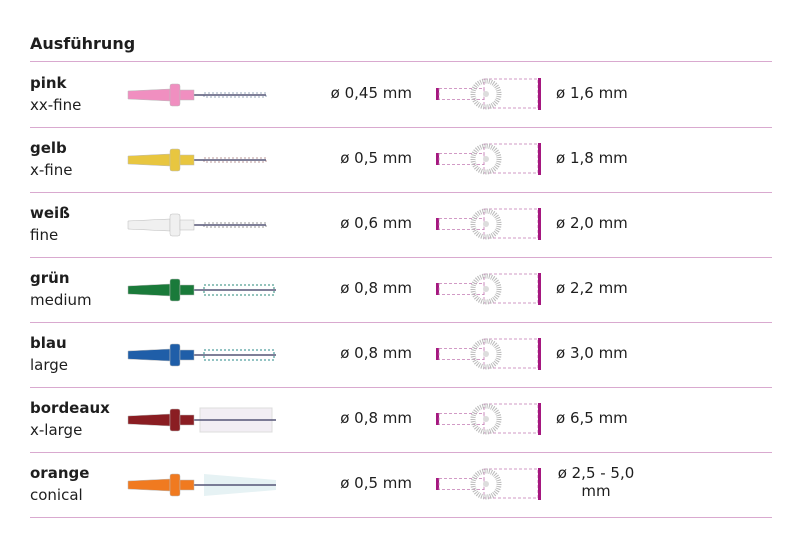 This screenshot has width=800, height=546. Describe the element at coordinates (70, 408) in the screenshot. I see `product-color-name: bordeaux` at that location.